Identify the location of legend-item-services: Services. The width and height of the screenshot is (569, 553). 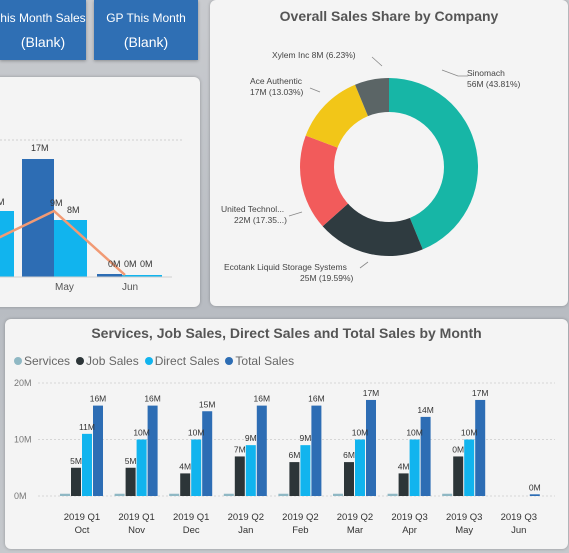
(42, 361).